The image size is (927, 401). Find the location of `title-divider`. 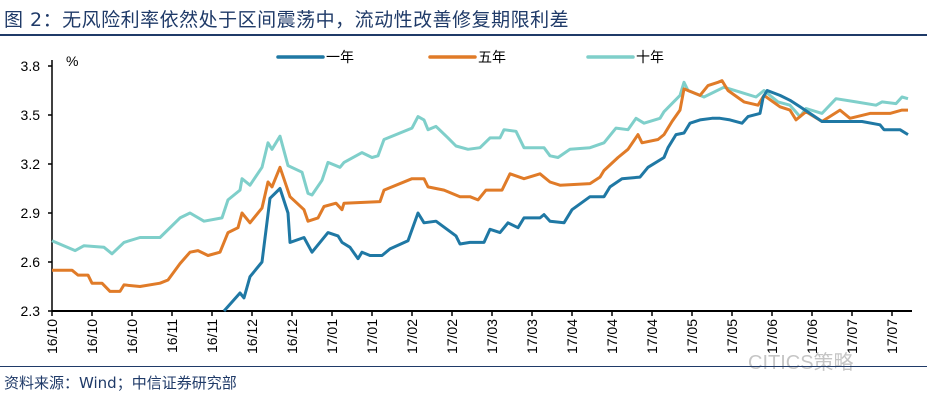

title-divider is located at coordinates (463, 35).